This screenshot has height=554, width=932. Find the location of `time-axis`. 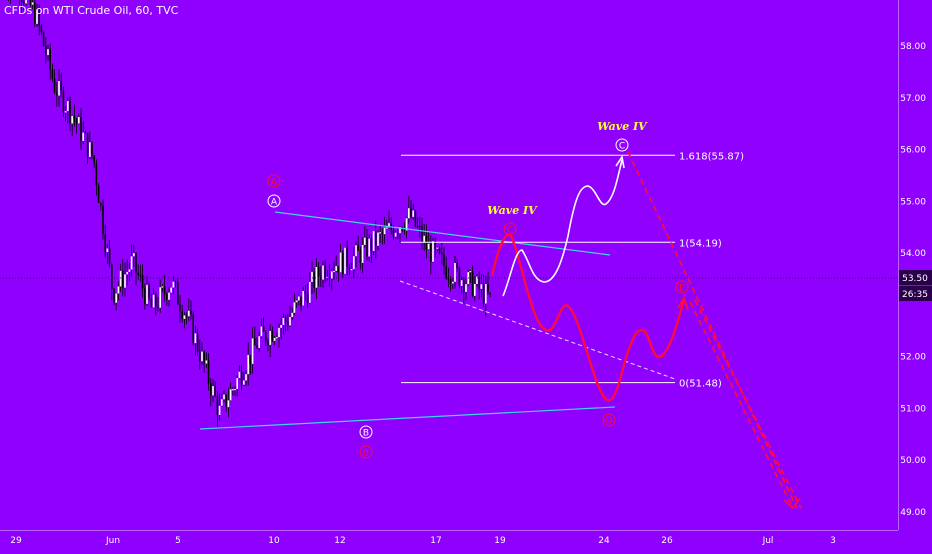

time-axis is located at coordinates (449, 540).